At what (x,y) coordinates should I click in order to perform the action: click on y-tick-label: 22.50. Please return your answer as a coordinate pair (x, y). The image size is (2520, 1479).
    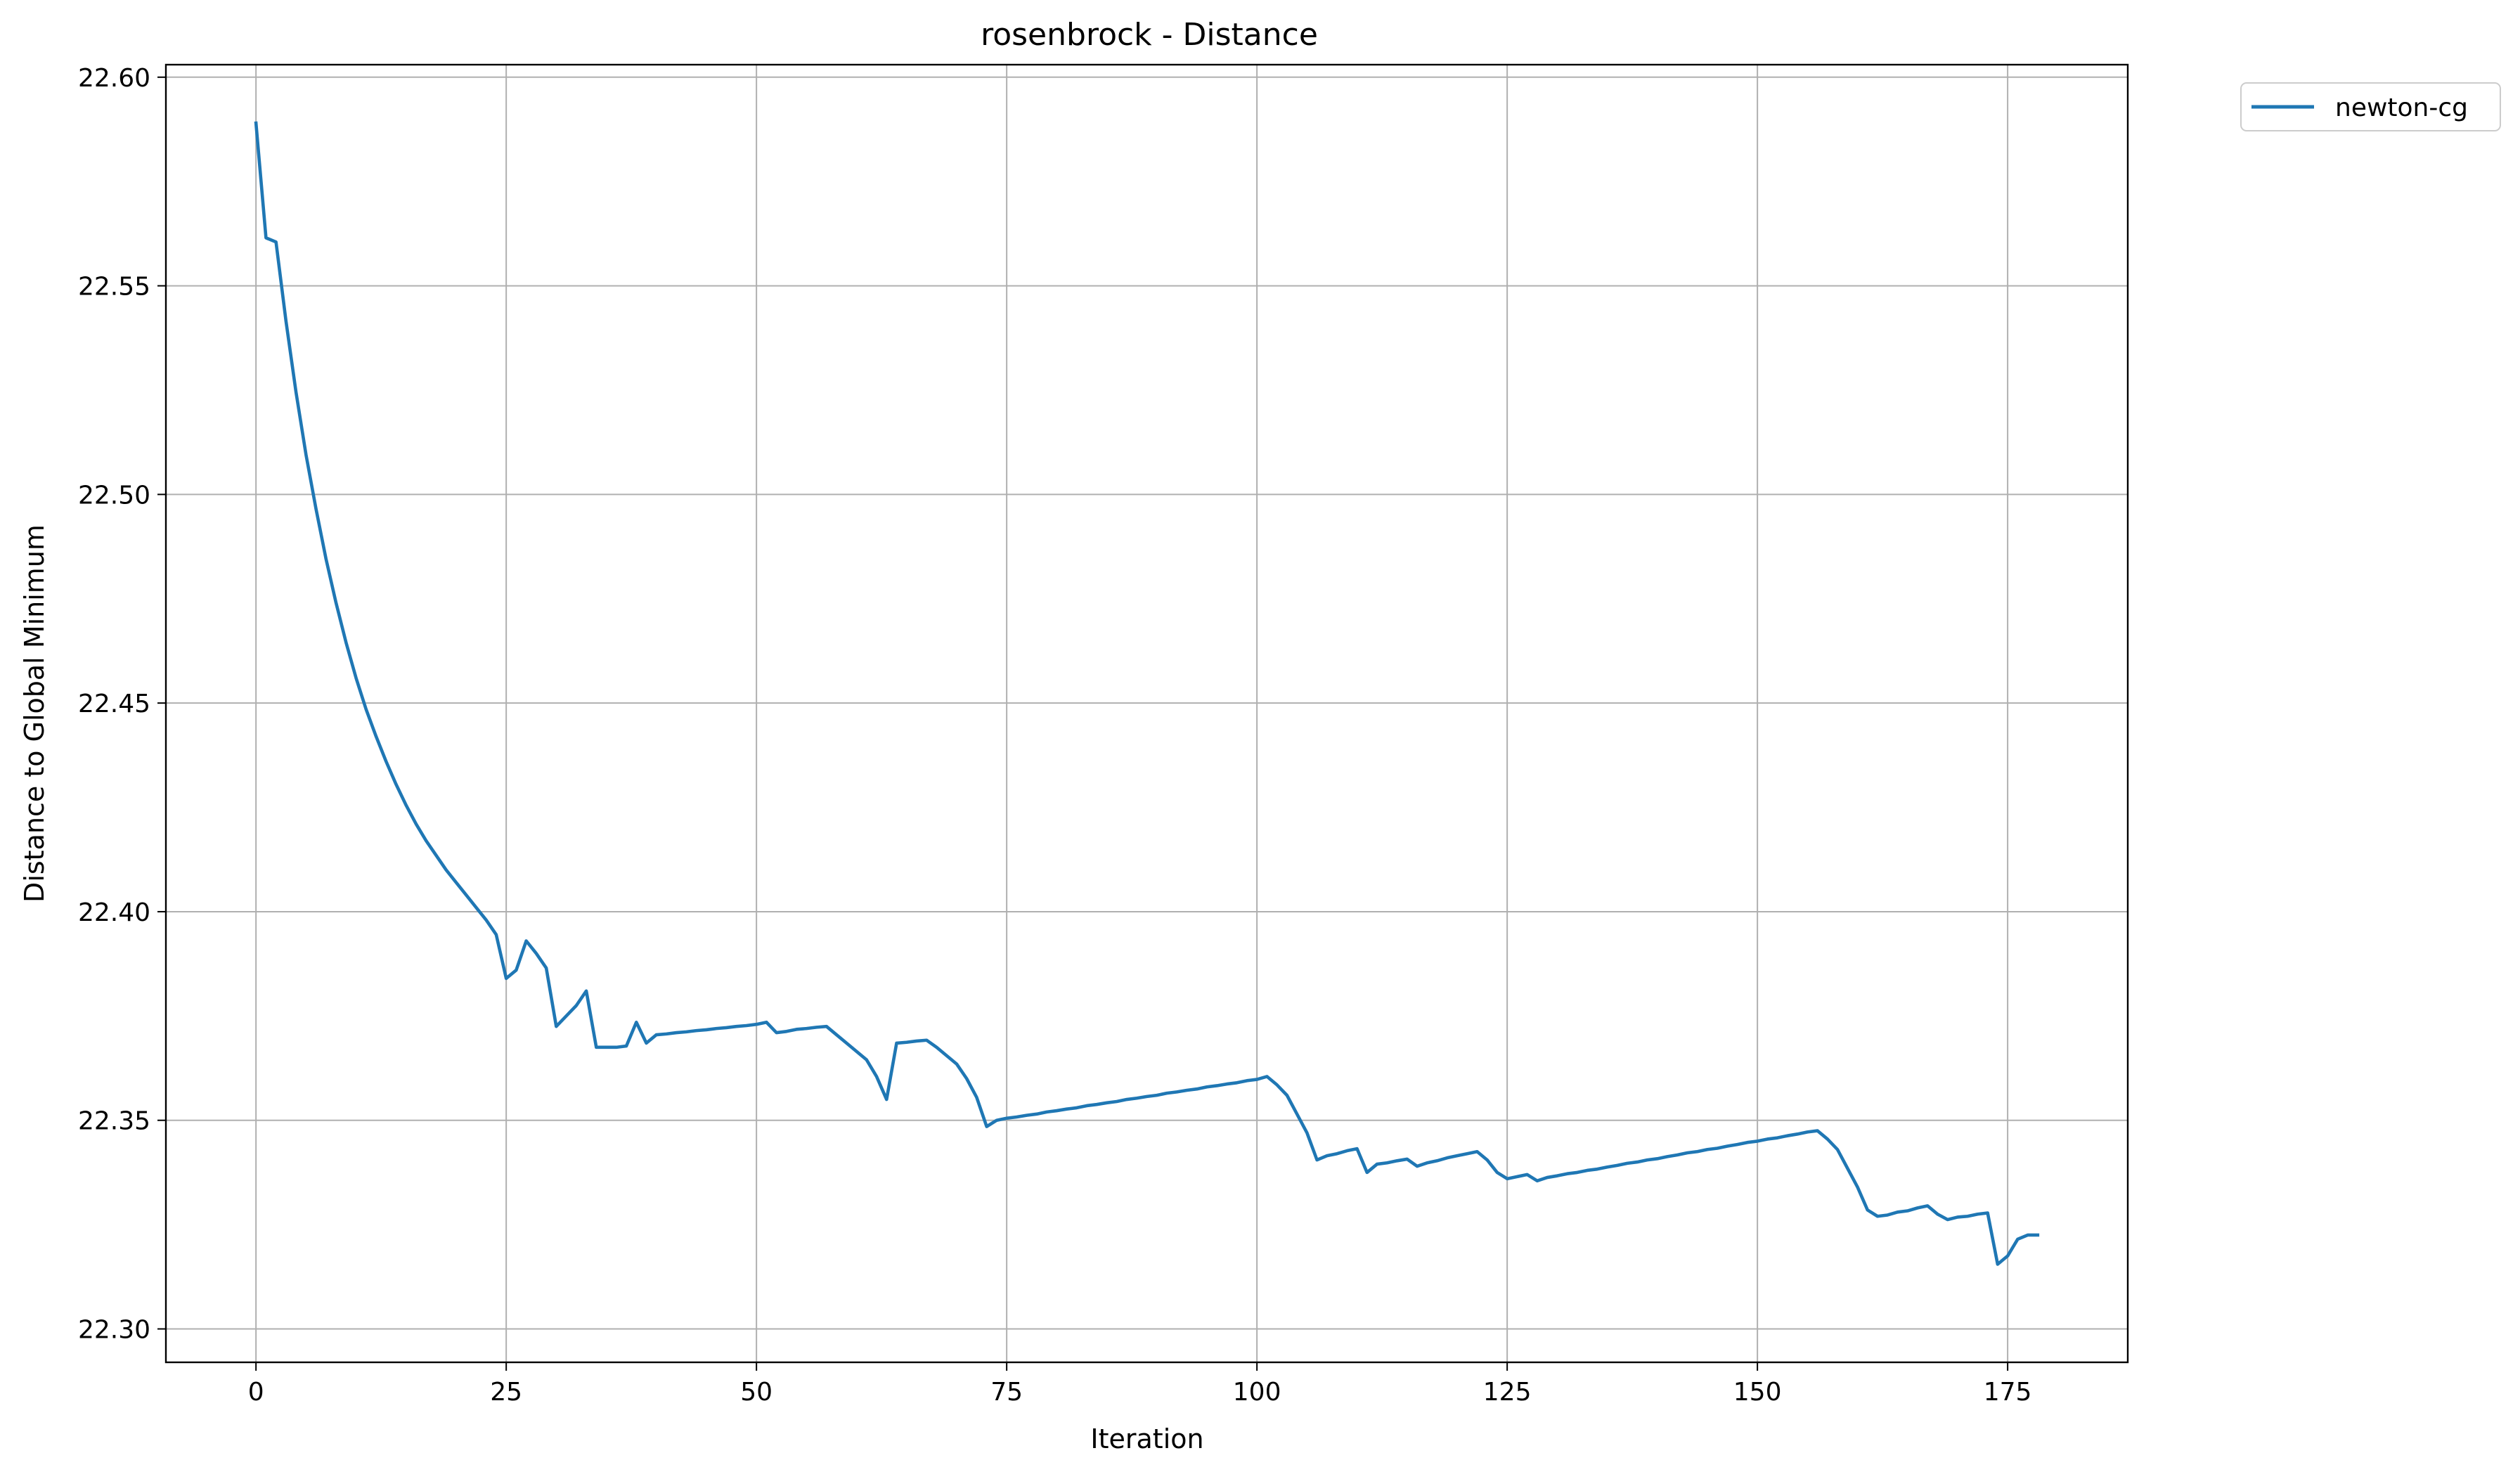
    Looking at the image, I should click on (114, 495).